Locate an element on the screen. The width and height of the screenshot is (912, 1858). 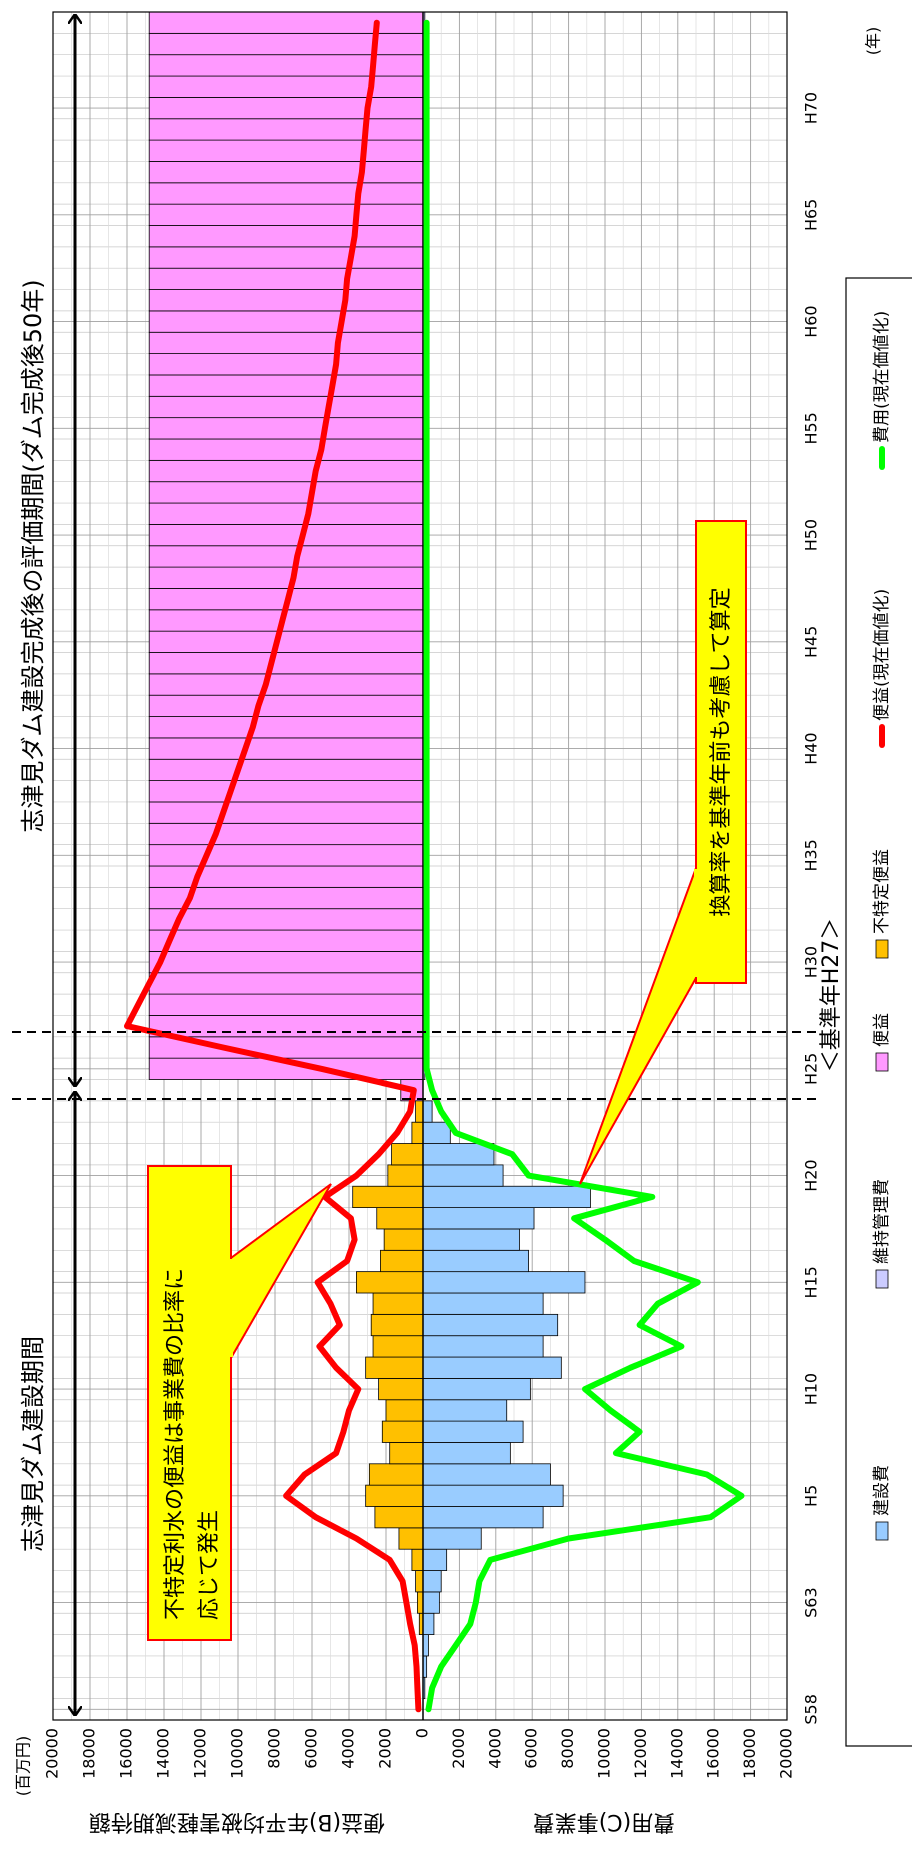
y2-tick-label: 18000 is located at coordinates (749, 1753).